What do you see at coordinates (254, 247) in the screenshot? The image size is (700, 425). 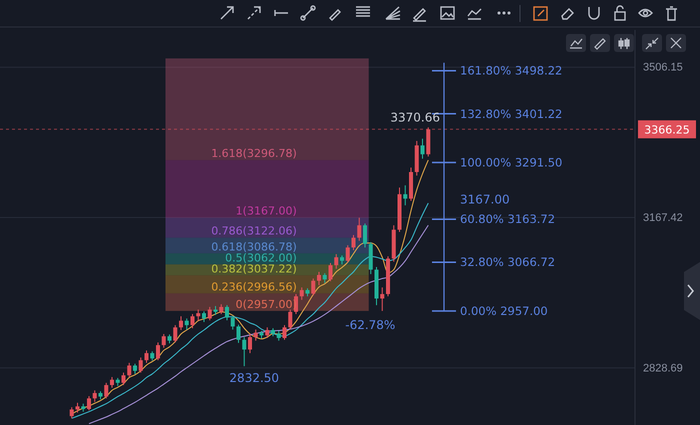 I see `band-label: 0.618(3086.78)` at bounding box center [254, 247].